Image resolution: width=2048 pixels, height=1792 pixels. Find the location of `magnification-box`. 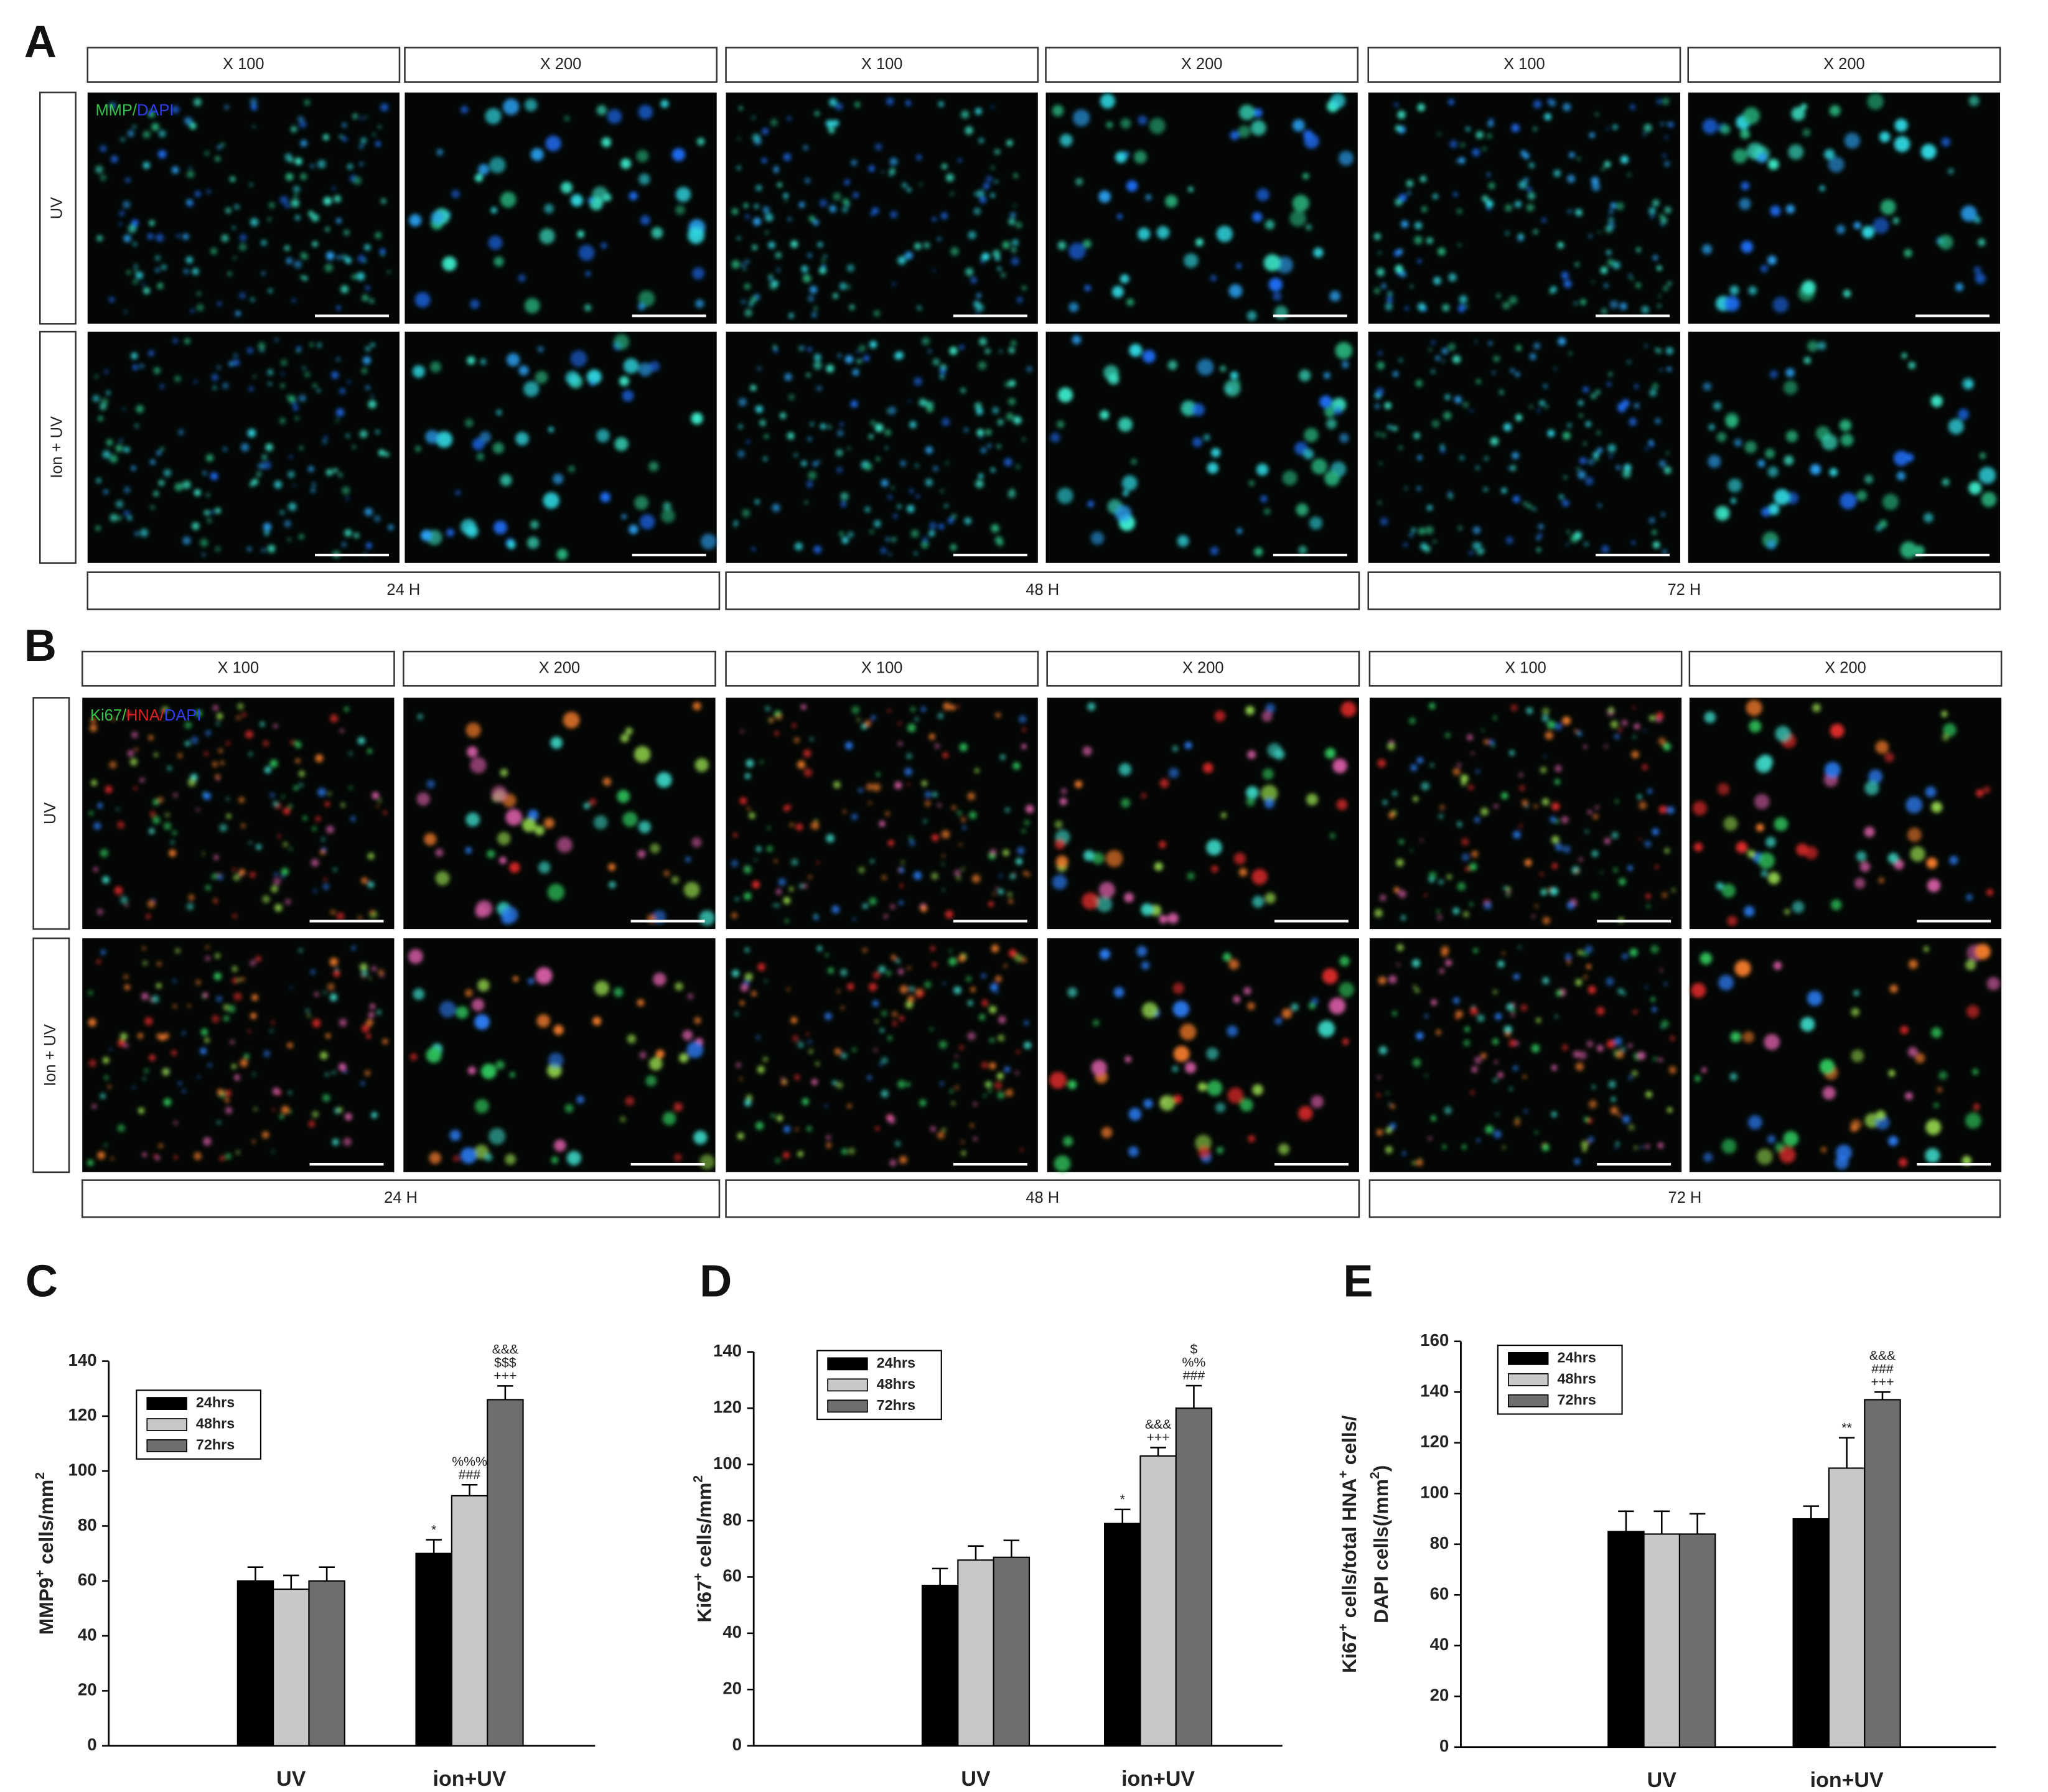

magnification-box is located at coordinates (1844, 65).